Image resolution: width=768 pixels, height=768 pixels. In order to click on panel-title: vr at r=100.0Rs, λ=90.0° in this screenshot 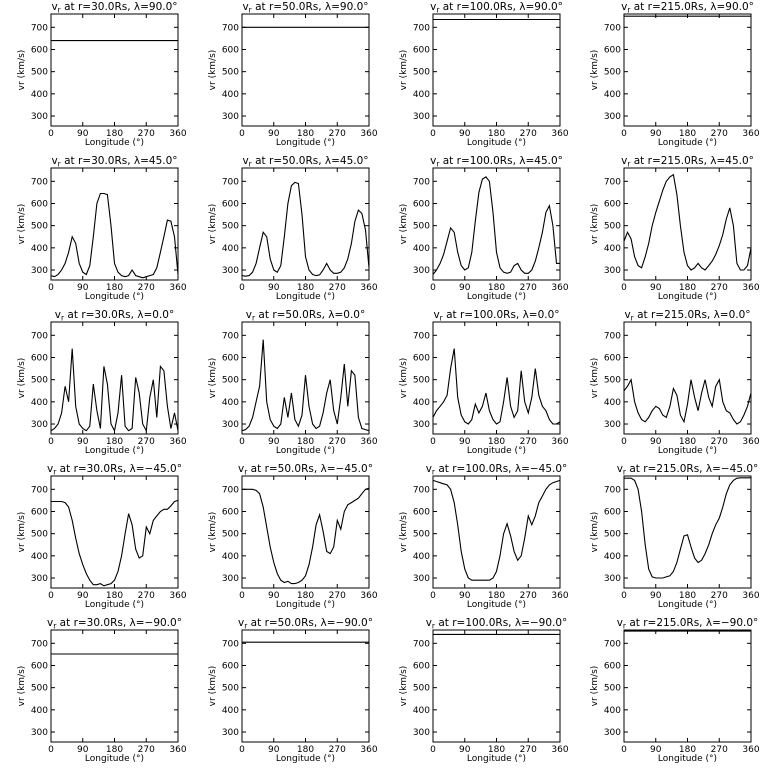, I will do `click(496, 8)`.